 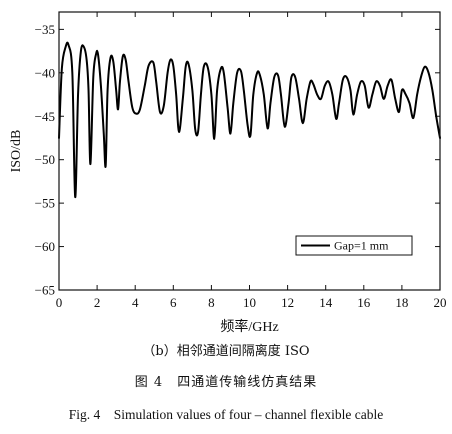 What do you see at coordinates (361, 246) in the screenshot?
I see `legend-label: Gap=1 mm` at bounding box center [361, 246].